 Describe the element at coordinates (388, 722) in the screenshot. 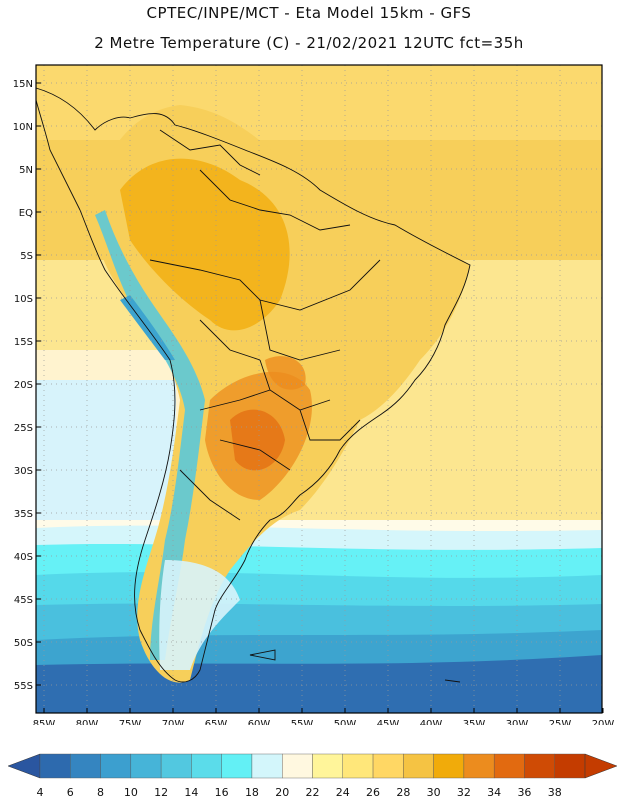

I see `lon-label: 45W` at that location.